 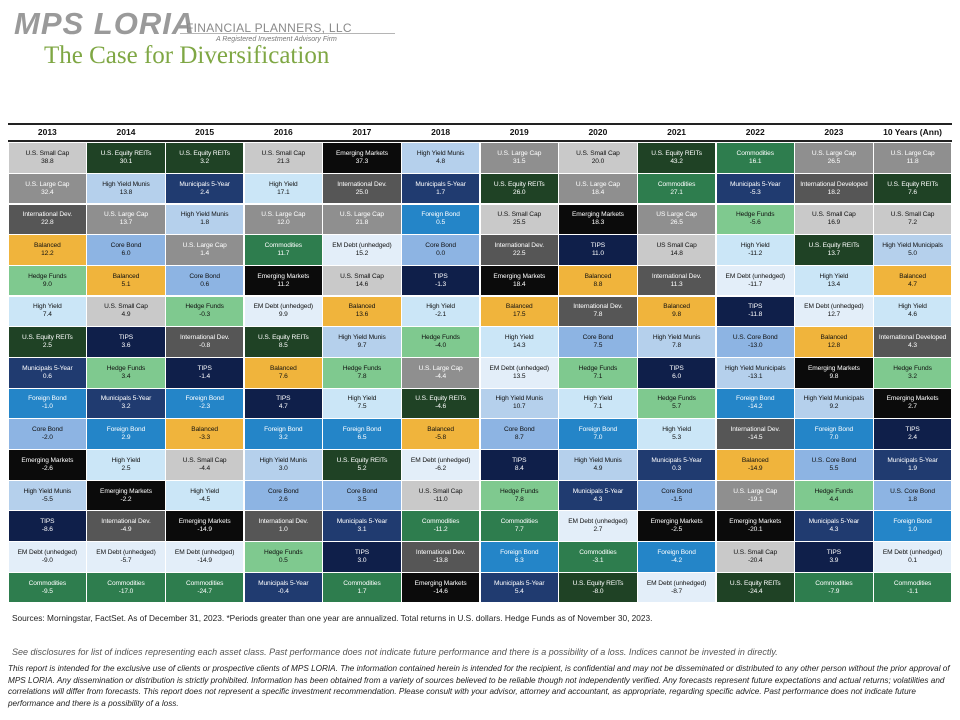 I want to click on asset-return: 5.5, so click(x=834, y=468).